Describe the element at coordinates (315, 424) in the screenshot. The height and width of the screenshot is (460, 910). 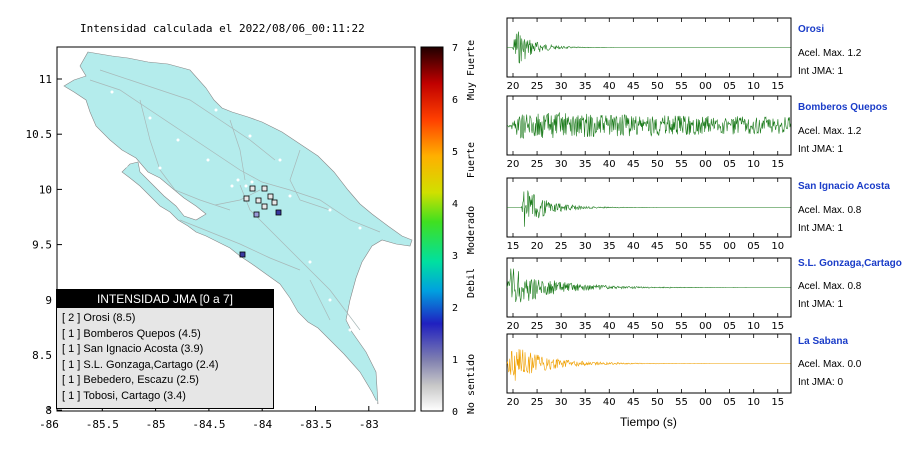
I see `map-x-tick: -83.5` at that location.